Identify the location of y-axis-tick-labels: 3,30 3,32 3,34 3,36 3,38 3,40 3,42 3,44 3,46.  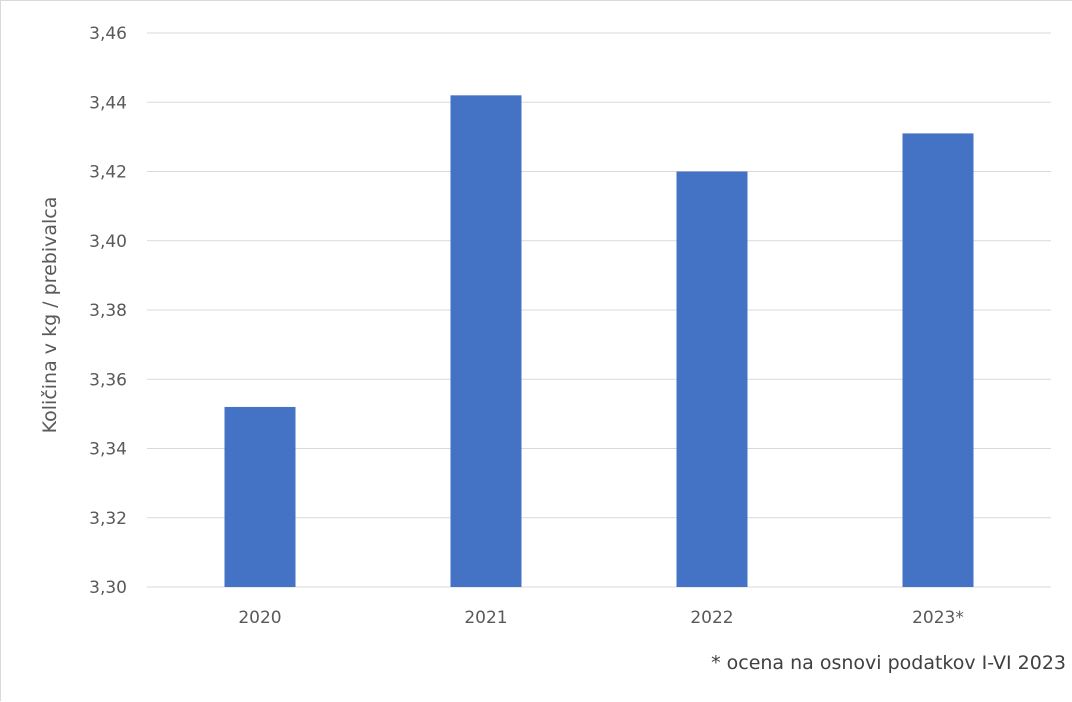
(108, 311).